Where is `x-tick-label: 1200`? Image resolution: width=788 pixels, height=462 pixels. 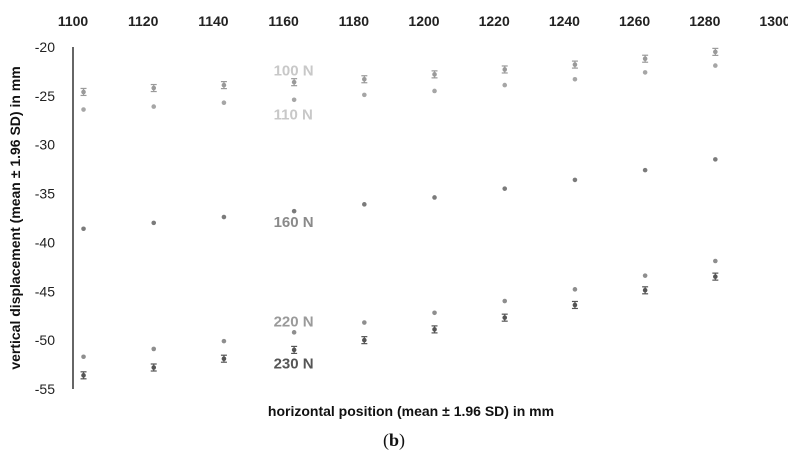
x-tick-label: 1200 is located at coordinates (423, 21).